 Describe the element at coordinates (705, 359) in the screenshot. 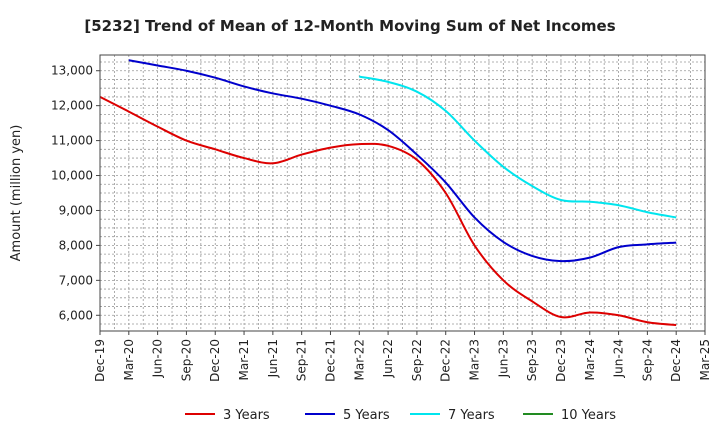

I see `x-tick-label: Mar-25` at that location.